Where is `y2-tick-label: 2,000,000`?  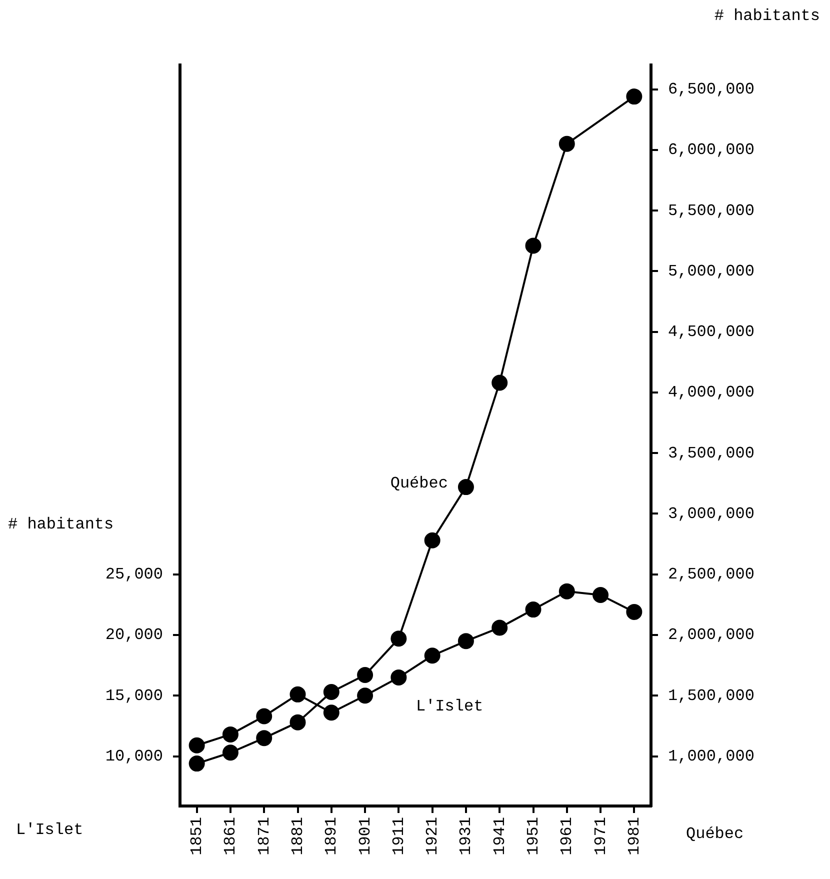
y2-tick-label: 2,000,000 is located at coordinates (711, 635).